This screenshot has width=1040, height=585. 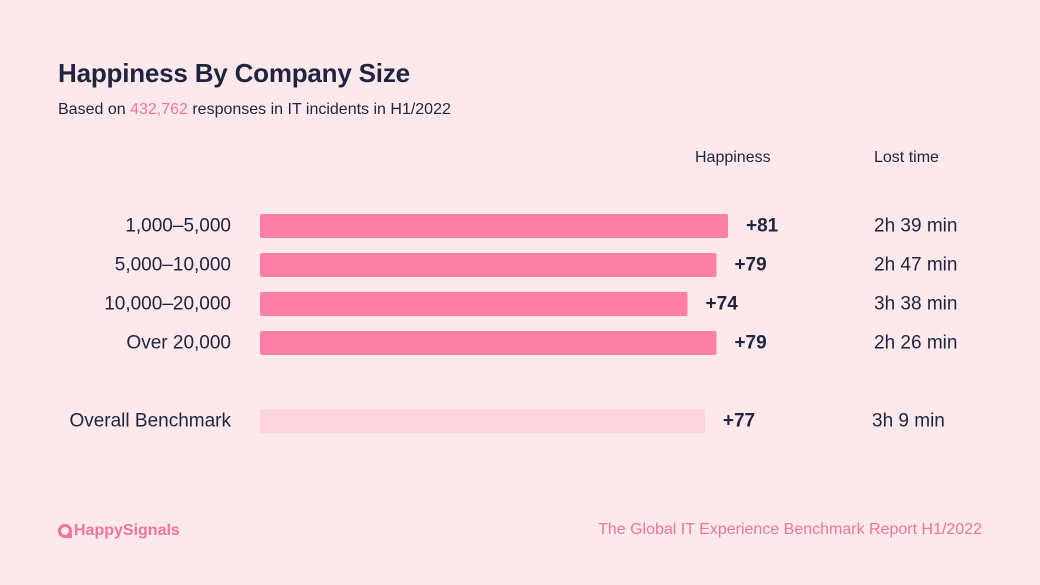 What do you see at coordinates (178, 343) in the screenshot?
I see `category-label: Over 20,000` at bounding box center [178, 343].